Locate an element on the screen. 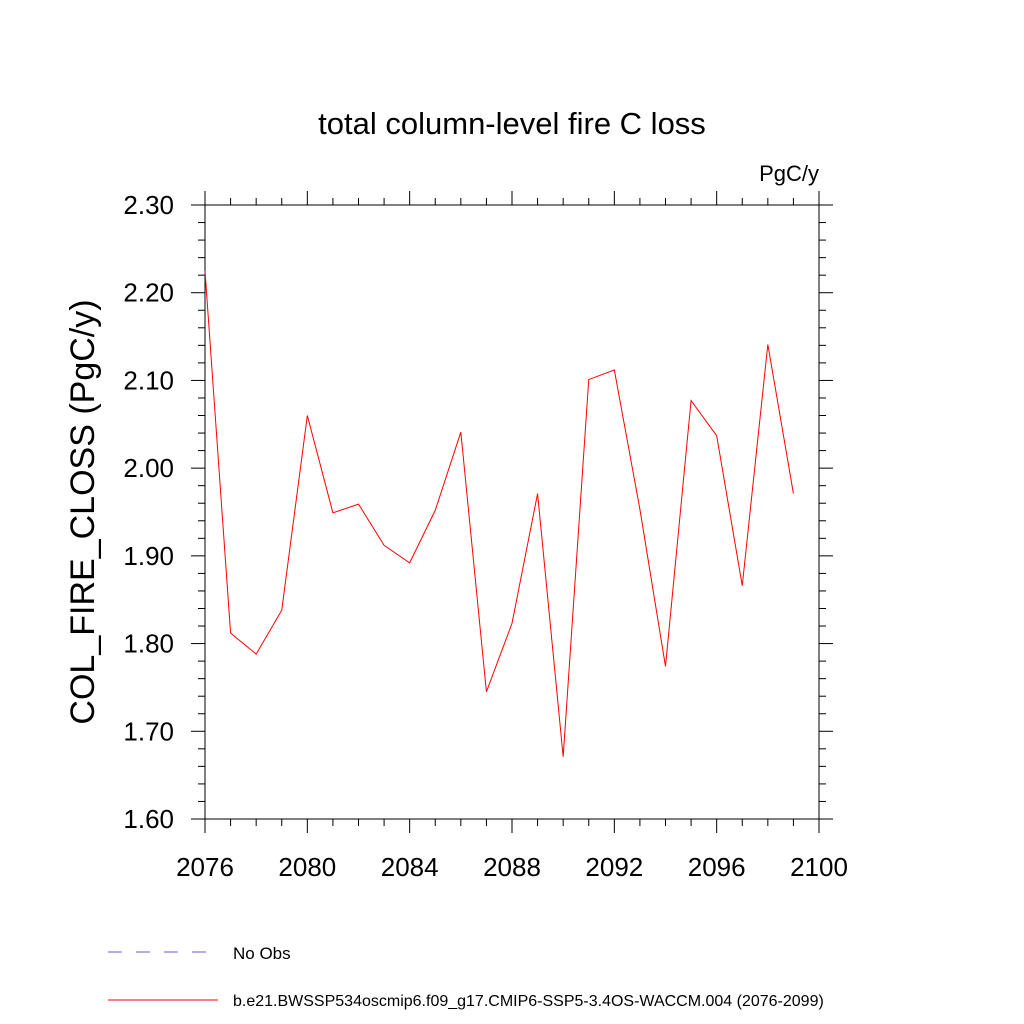 This screenshot has height=1024, width=1024. x-tick-label: 2076 is located at coordinates (205, 867).